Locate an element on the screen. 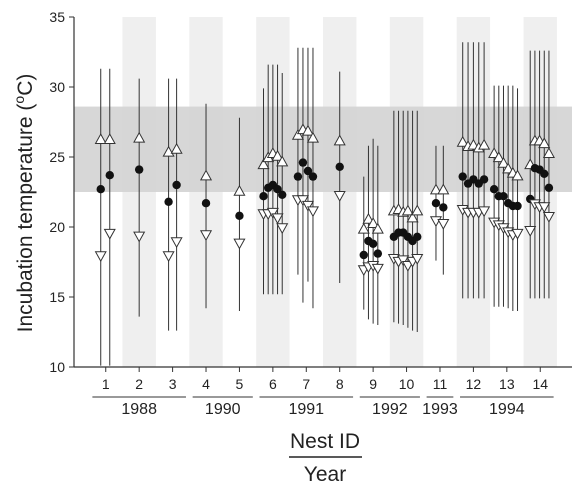 The height and width of the screenshot is (490, 584). nest-2-point-1-min-marker is located at coordinates (139, 237).